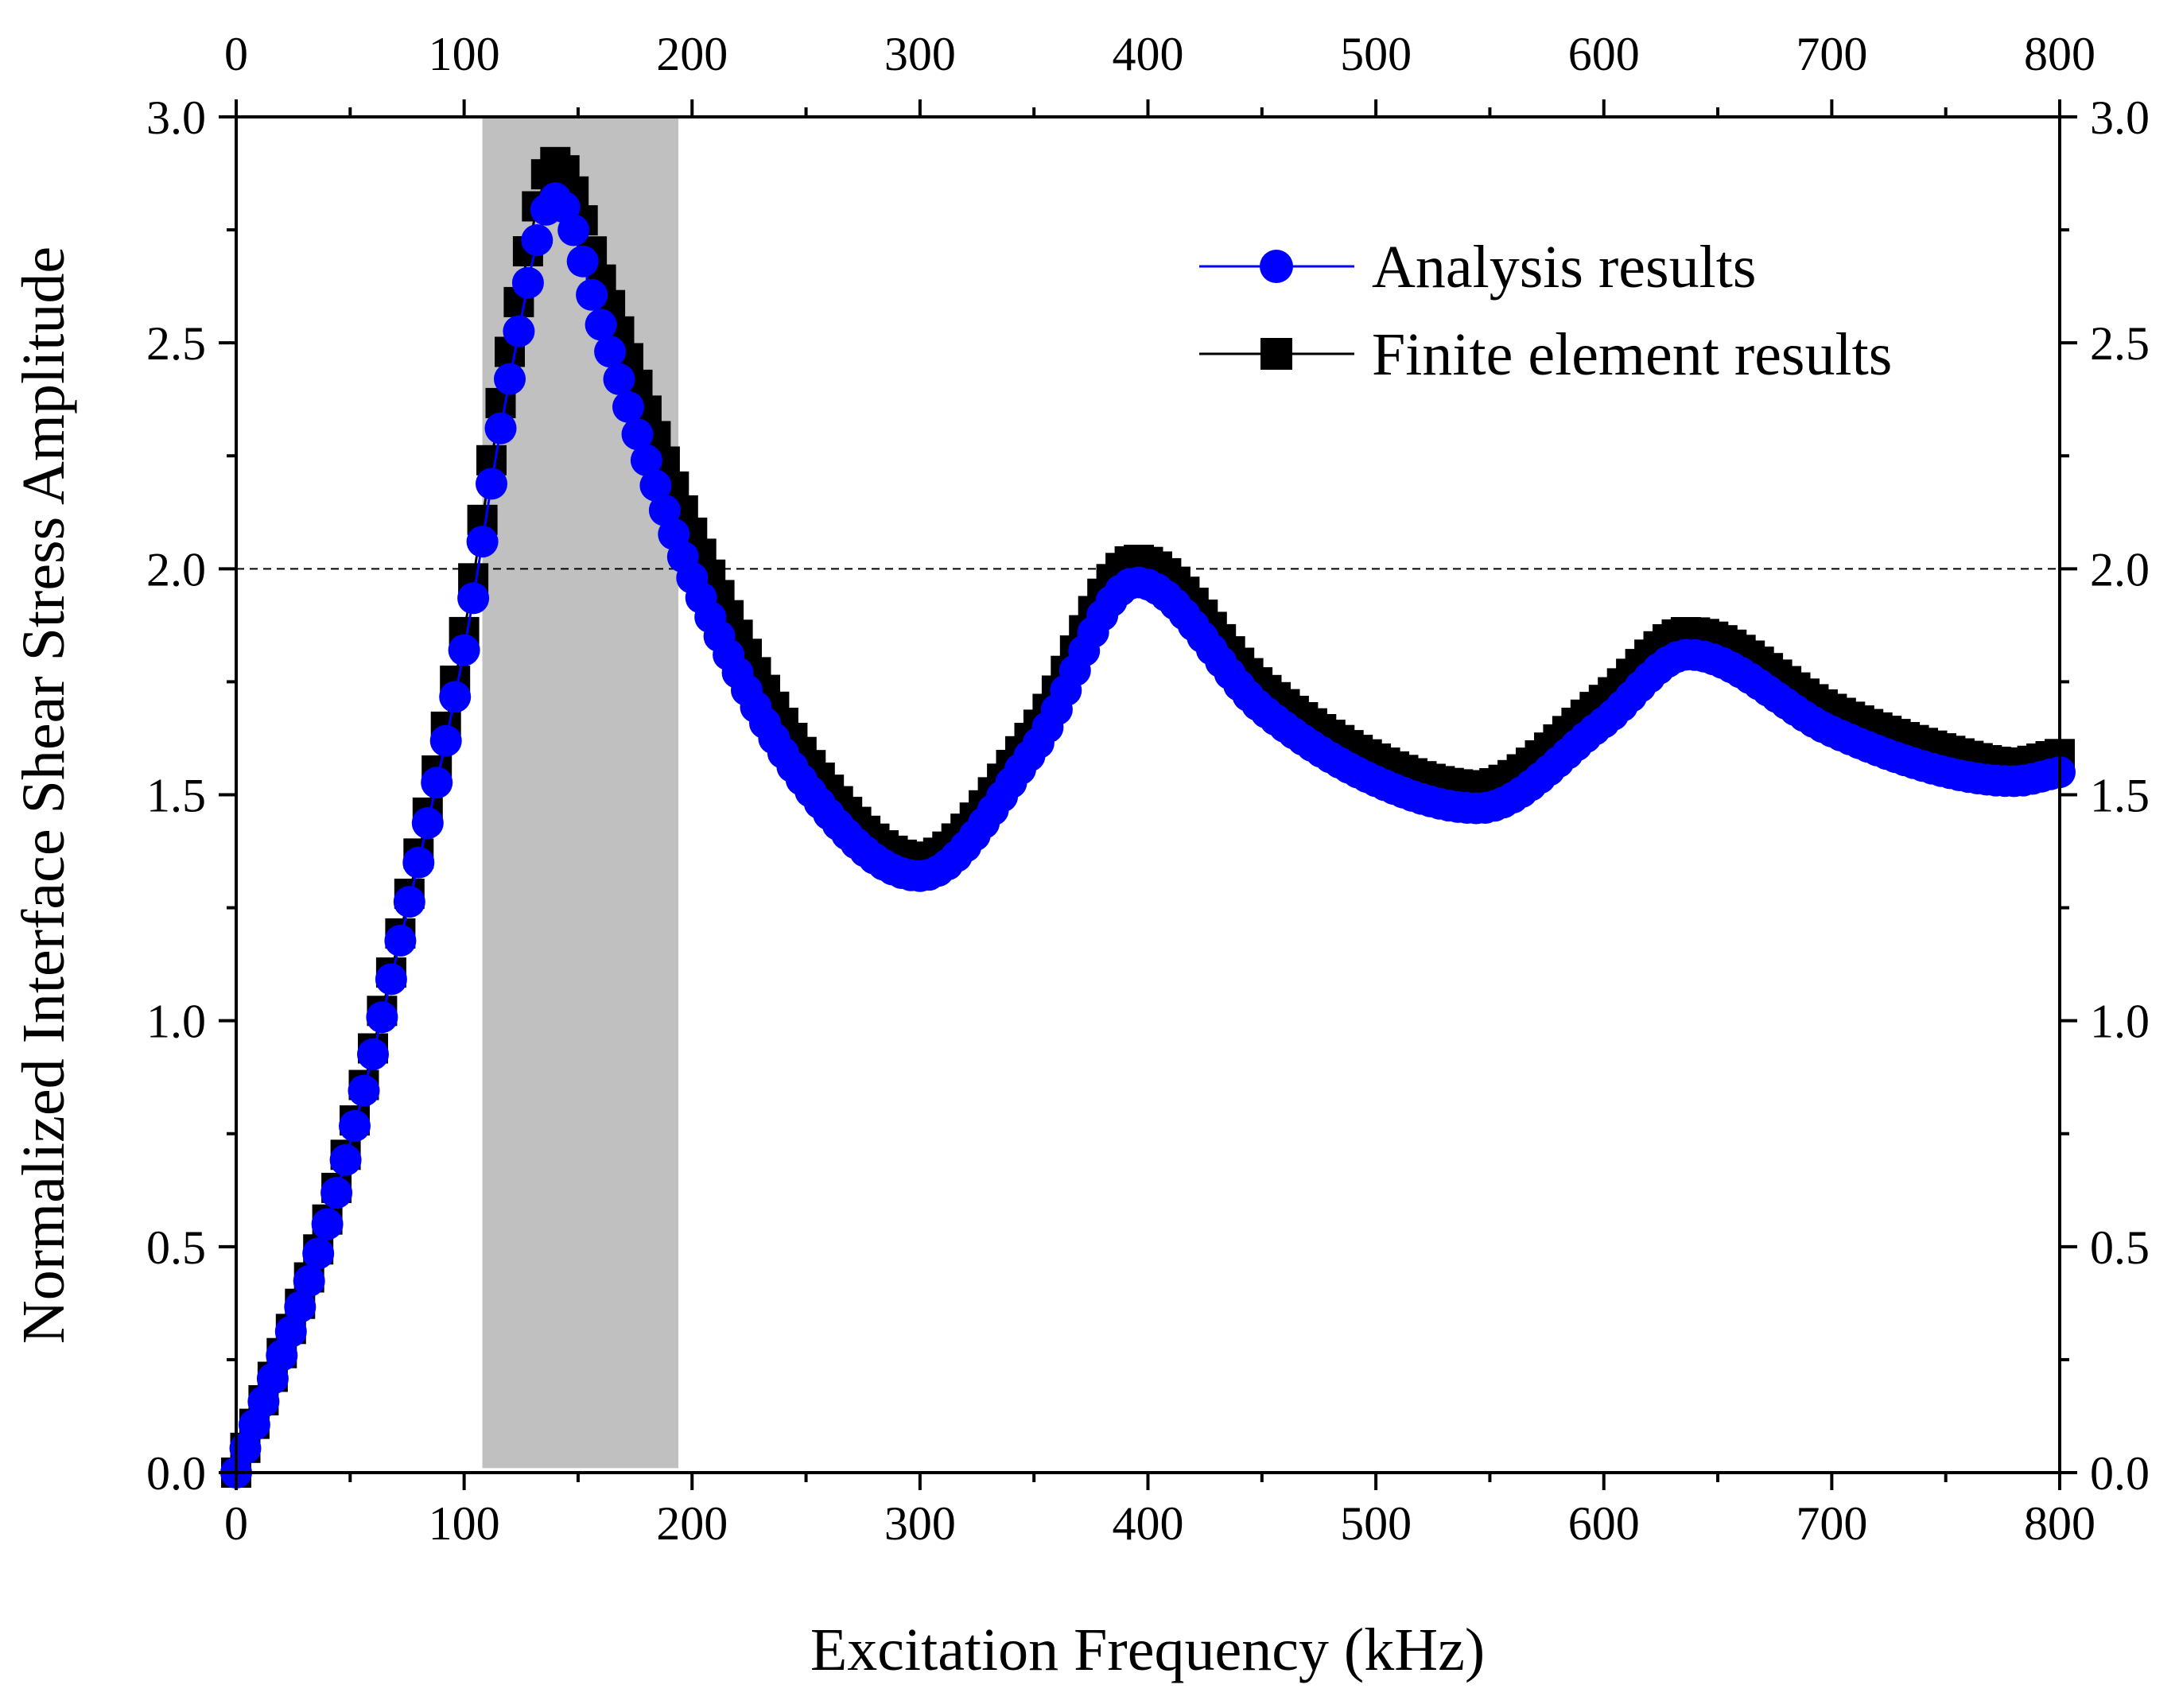  Describe the element at coordinates (176, 1473) in the screenshot. I see `y-tick-label-left: 0.0` at that location.